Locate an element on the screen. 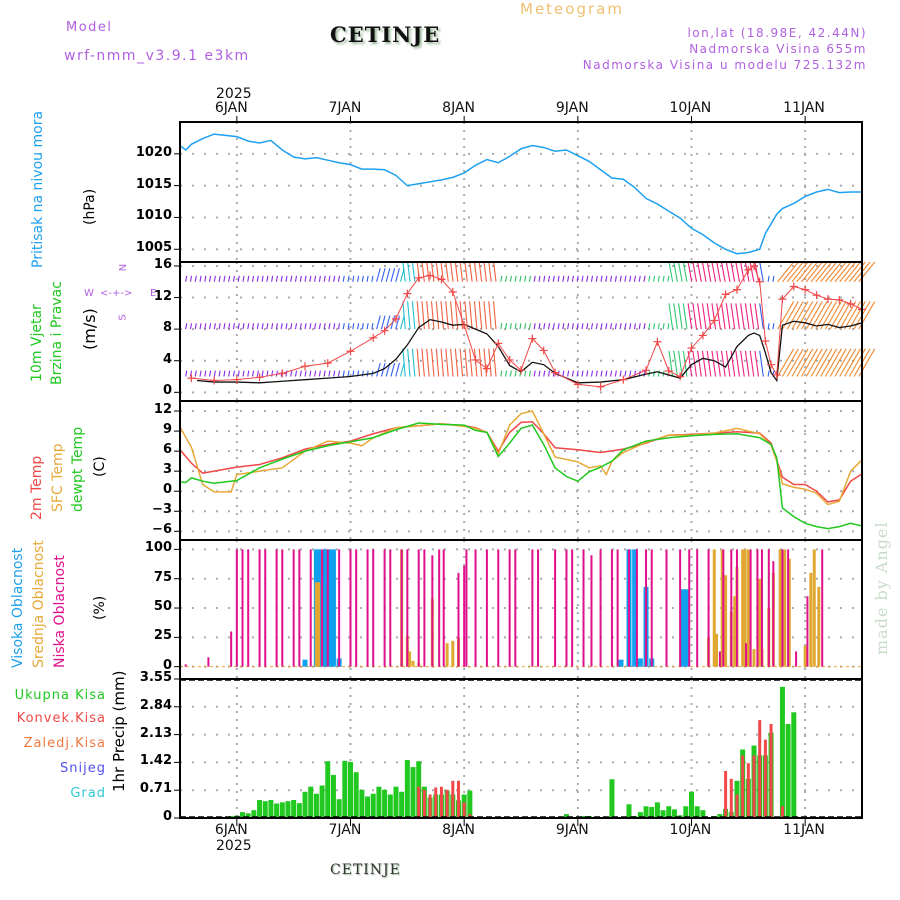 Image resolution: width=900 pixels, height=900 pixels. compass-west: W is located at coordinates (89, 293).